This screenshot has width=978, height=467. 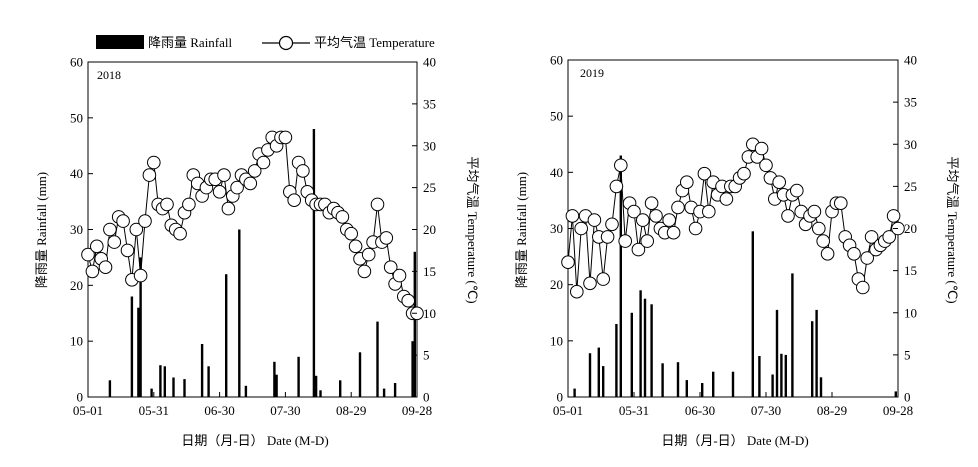 What do you see at coordinates (556, 172) in the screenshot?
I see `left-tick-label: 40` at bounding box center [556, 172].